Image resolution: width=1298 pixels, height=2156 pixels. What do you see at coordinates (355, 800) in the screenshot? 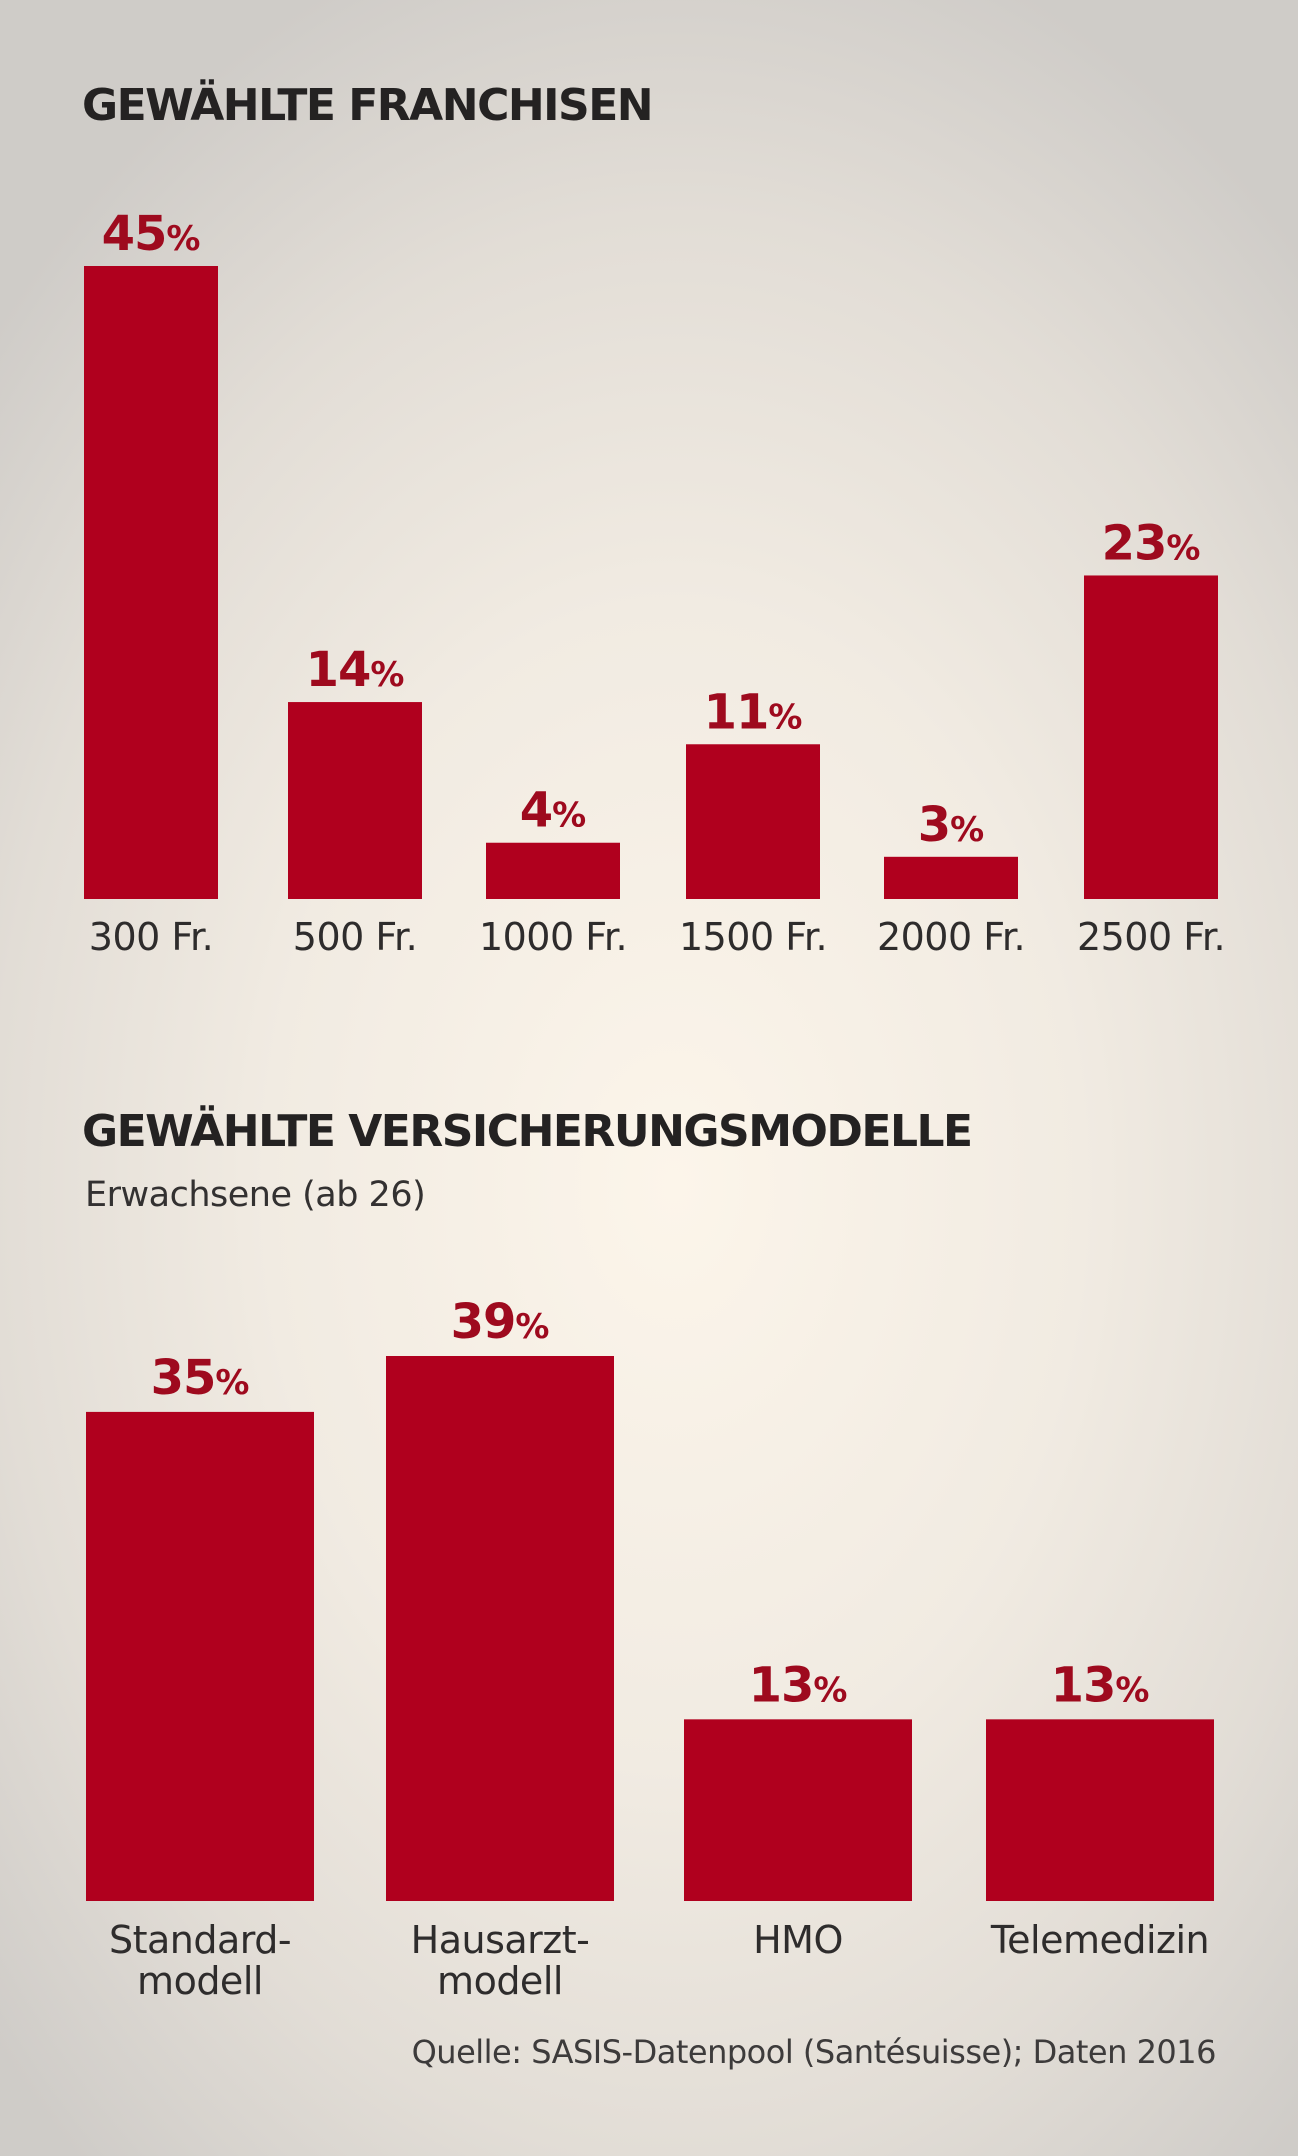
I see `bar-500-fr` at bounding box center [355, 800].